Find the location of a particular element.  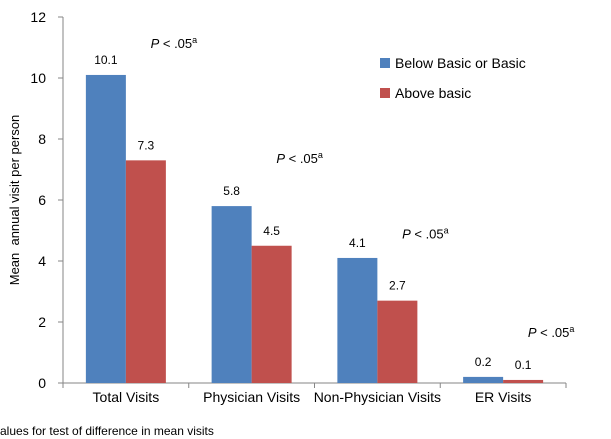

data-label: 10.1 is located at coordinates (106, 60).